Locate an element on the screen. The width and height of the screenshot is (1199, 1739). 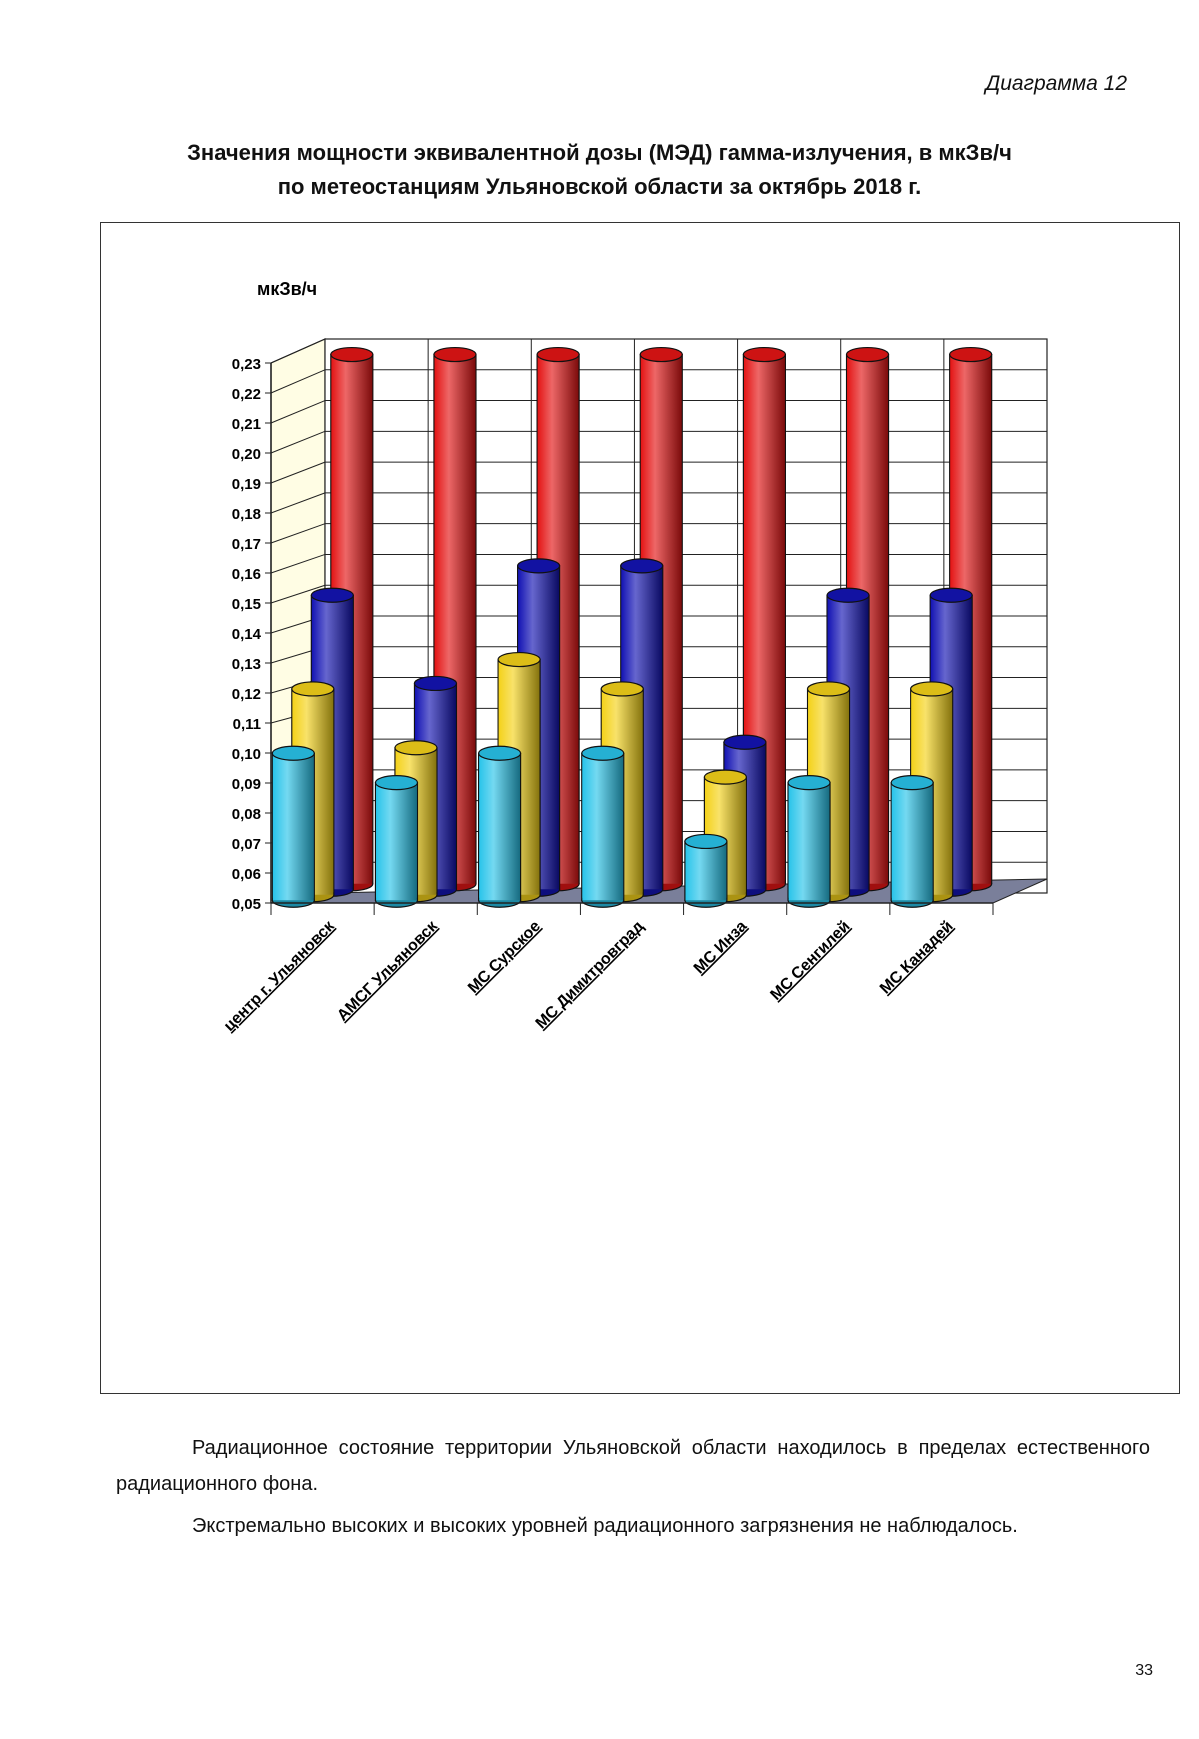
x-category-label: МС Сенгилей is located at coordinates (810, 961).